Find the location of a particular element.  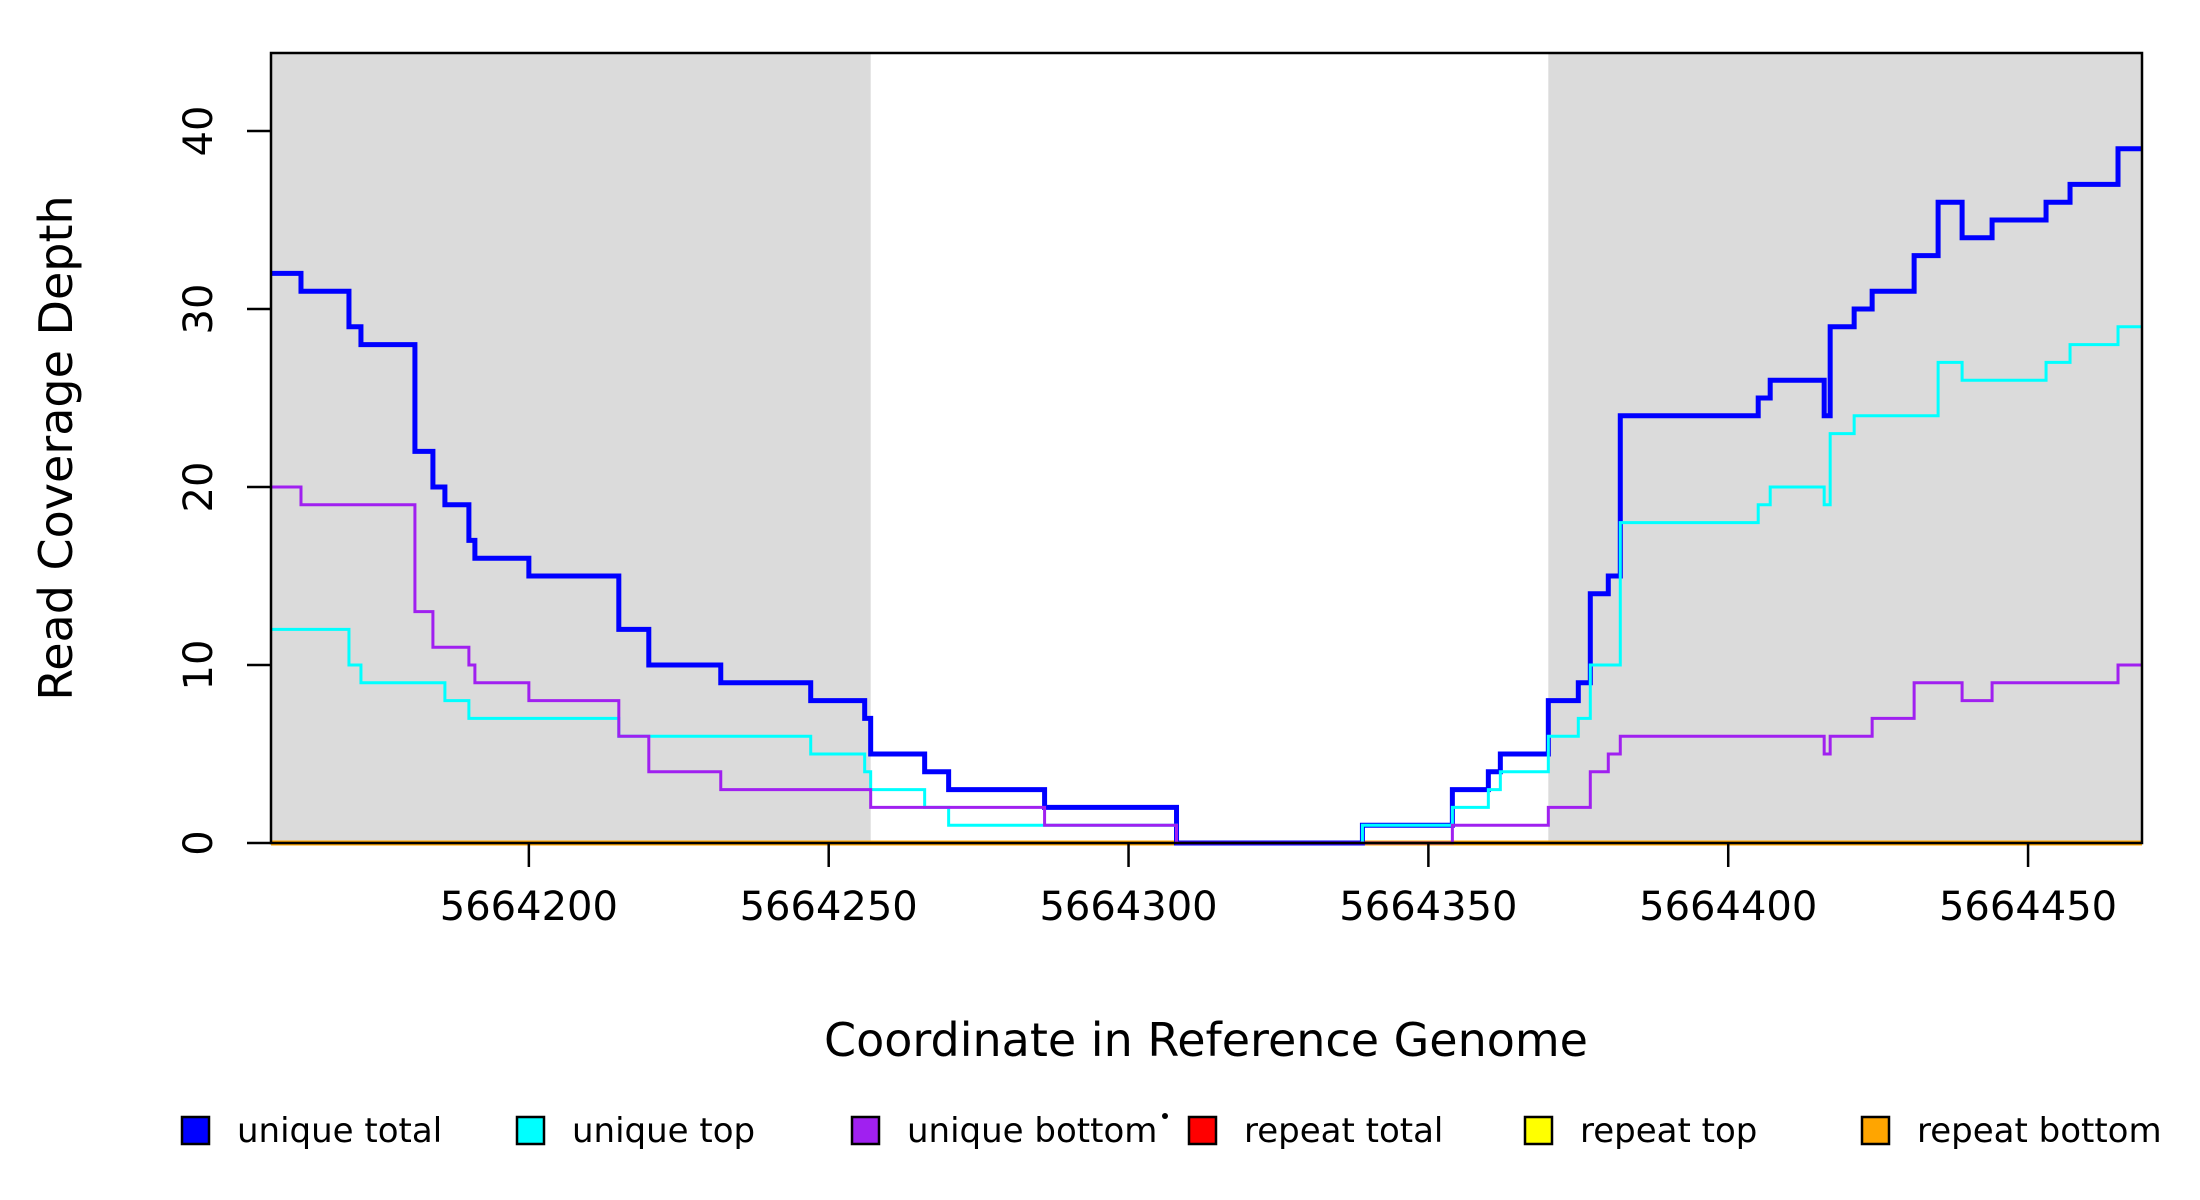

legend-item-unique-total: unique total is located at coordinates (311, 1131).